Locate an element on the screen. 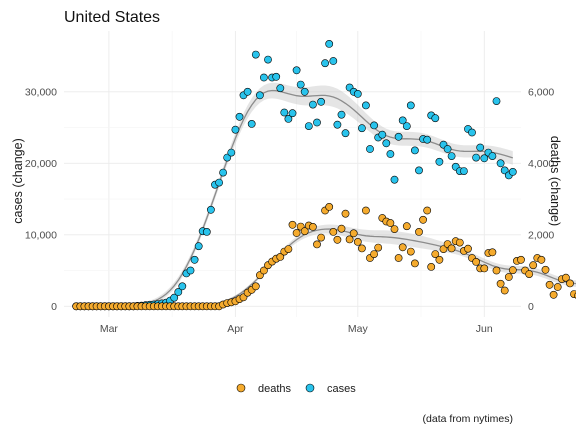 This screenshot has height=432, width=576. x-tick-label: Mar is located at coordinates (109, 329).